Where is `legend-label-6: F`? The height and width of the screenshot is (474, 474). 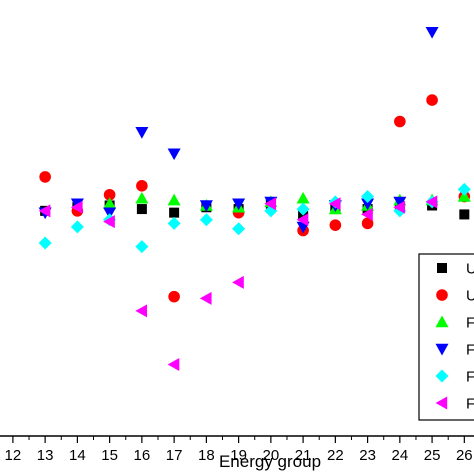 legend-label-6: F is located at coordinates (470, 404).